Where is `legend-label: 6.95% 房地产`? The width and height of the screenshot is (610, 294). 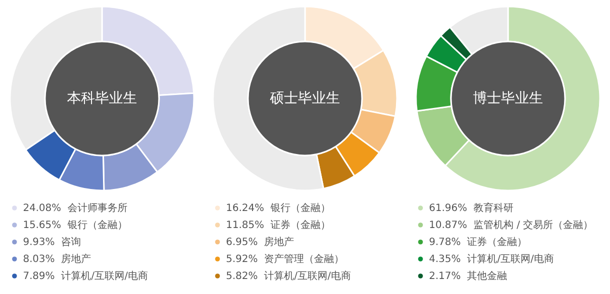
legend-label: 6.95% 房地产 is located at coordinates (260, 243).